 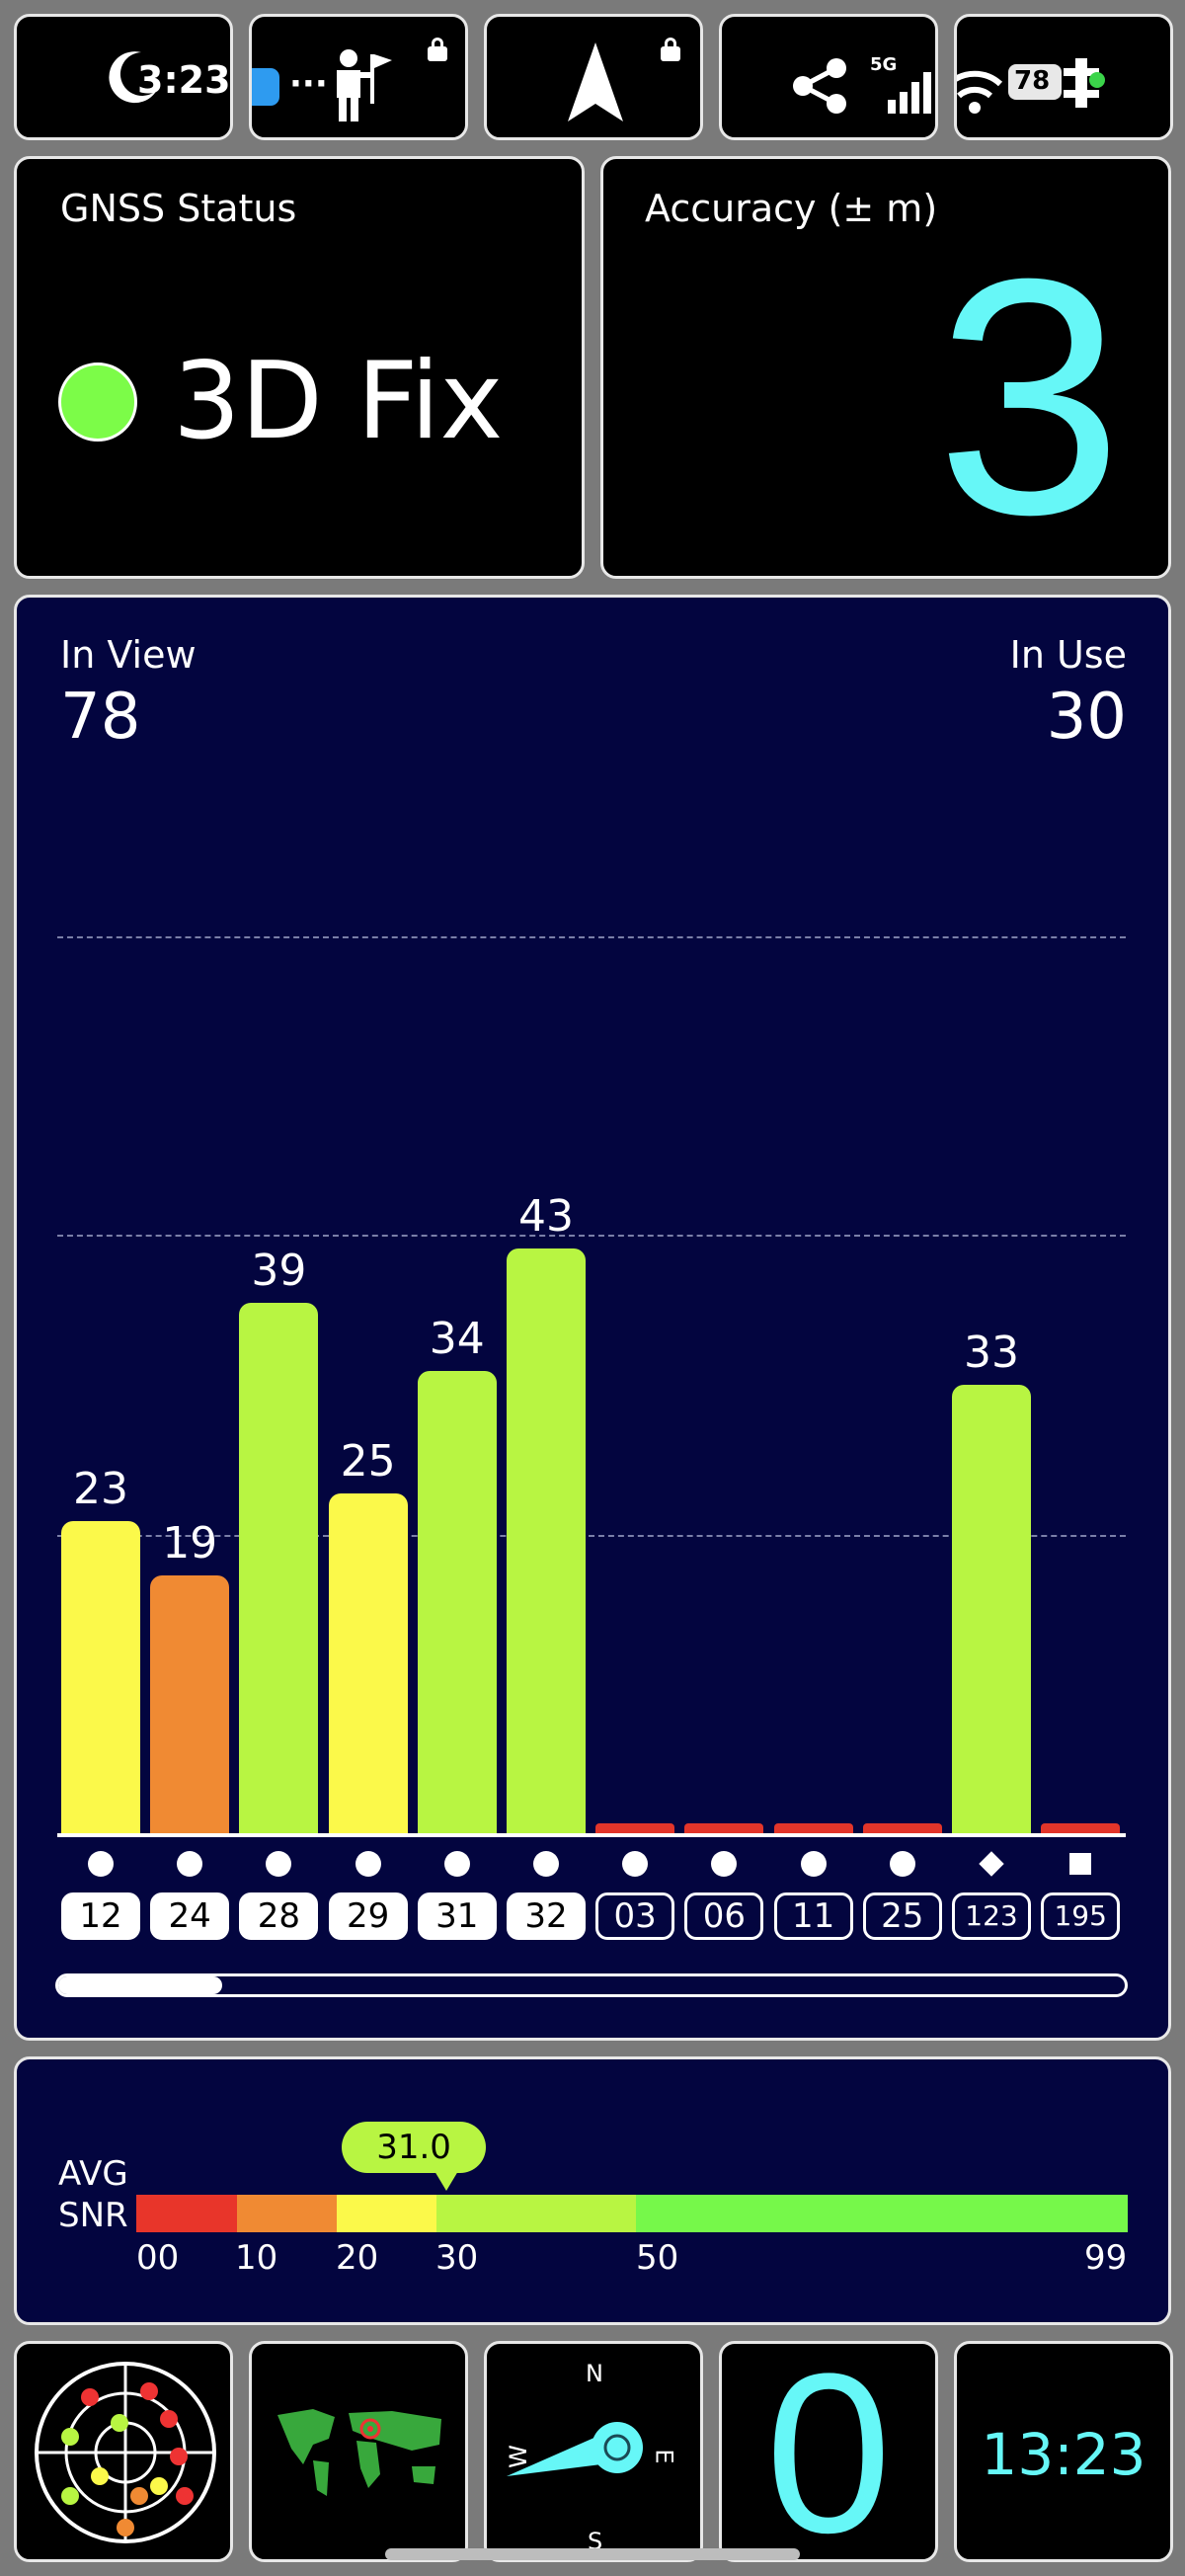 I want to click on more-notifications-dots: ···, so click(x=308, y=84).